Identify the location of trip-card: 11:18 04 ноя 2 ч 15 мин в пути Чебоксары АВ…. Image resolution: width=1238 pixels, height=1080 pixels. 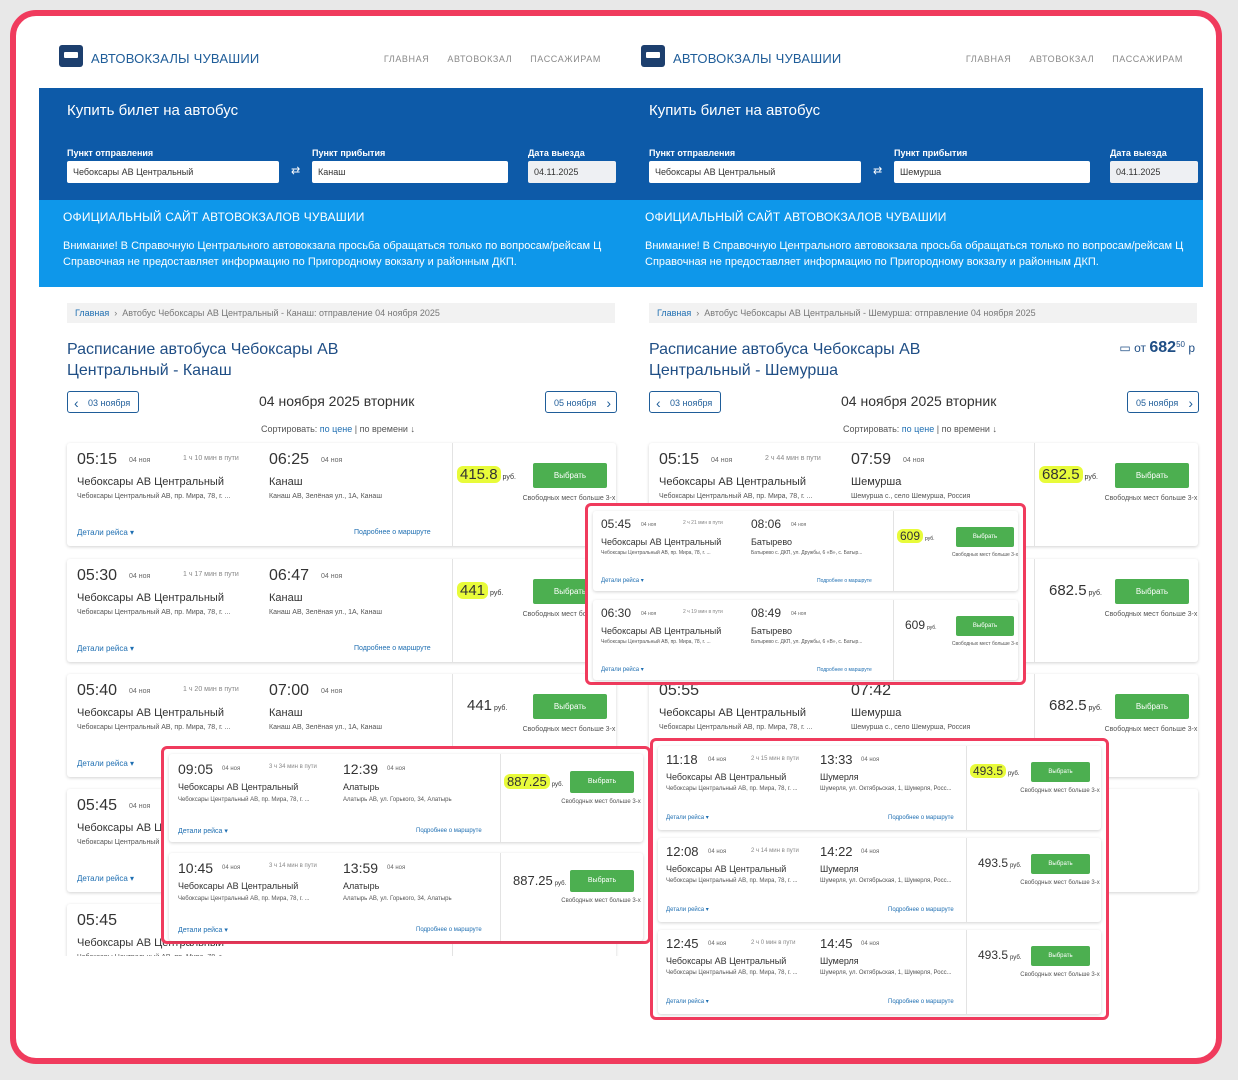
(879, 788).